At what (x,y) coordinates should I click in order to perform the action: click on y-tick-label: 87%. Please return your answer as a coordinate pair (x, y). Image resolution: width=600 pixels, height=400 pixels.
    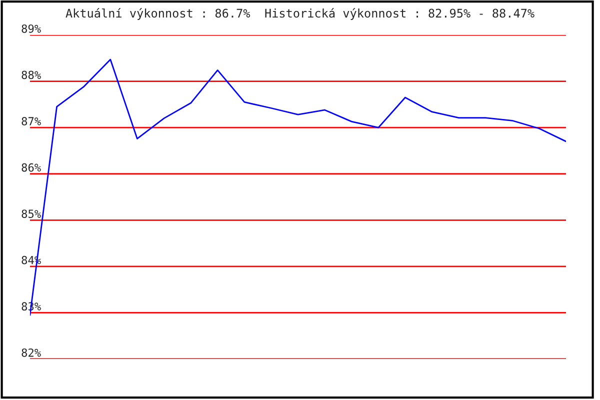
    Looking at the image, I should click on (31, 121).